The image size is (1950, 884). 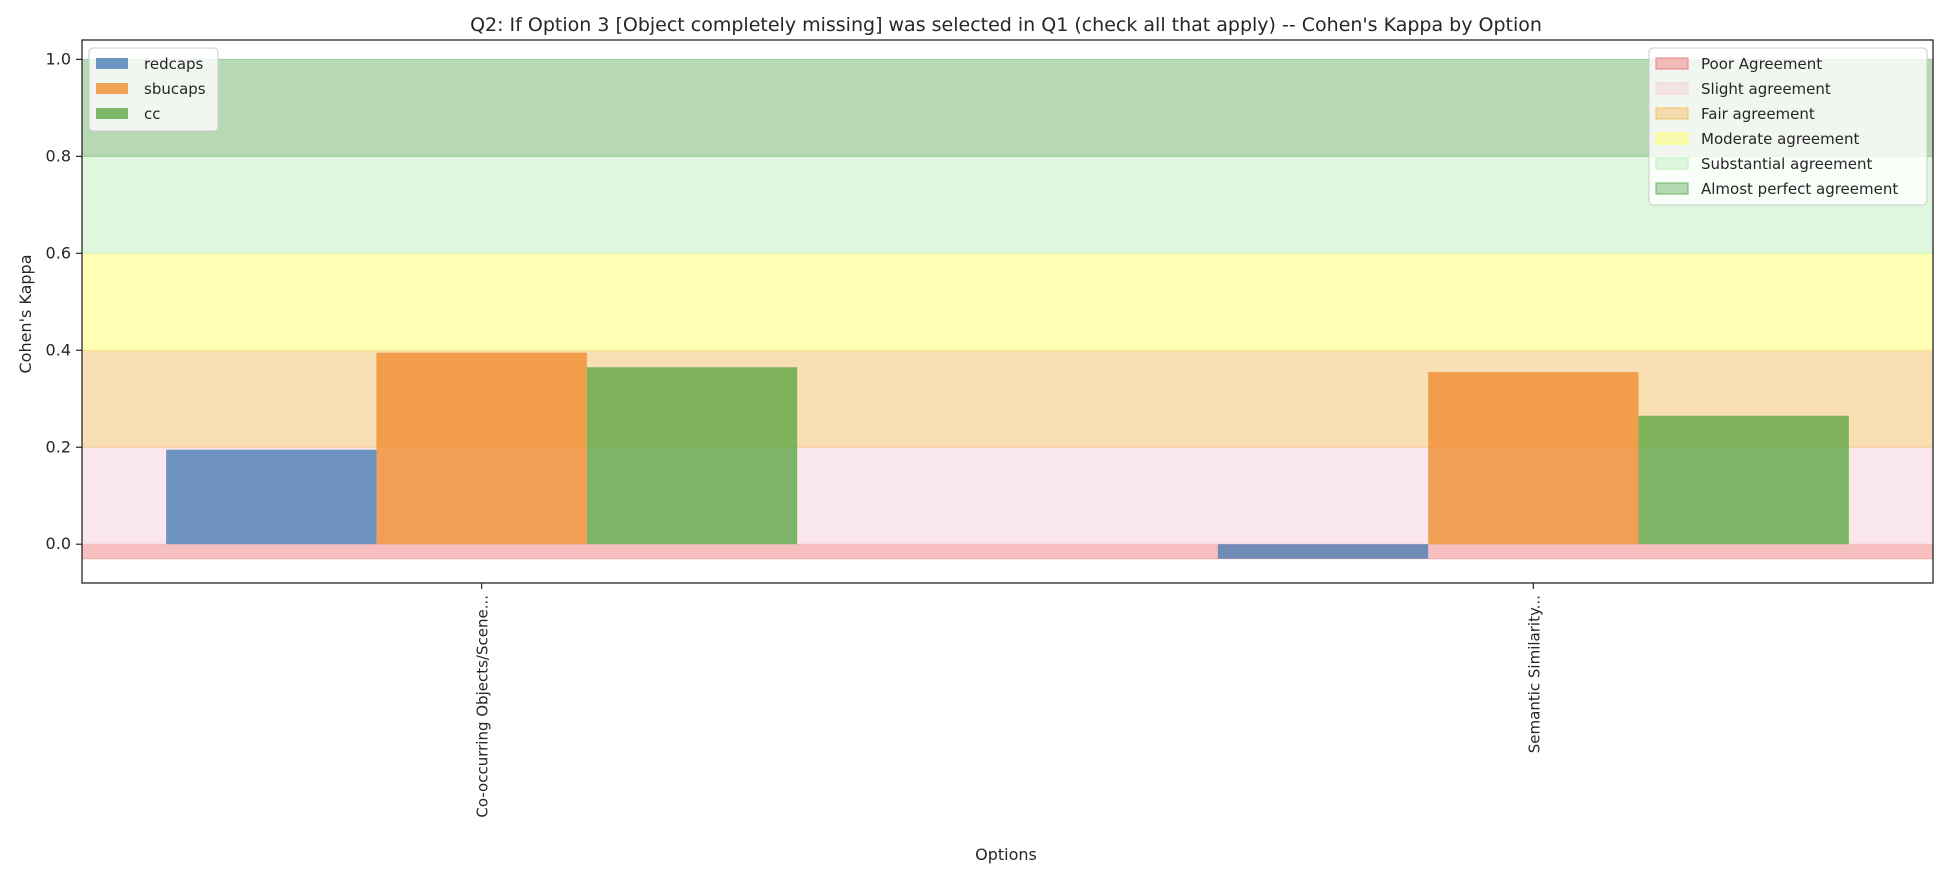 I want to click on y-tick-label: 0.2, so click(x=58, y=446).